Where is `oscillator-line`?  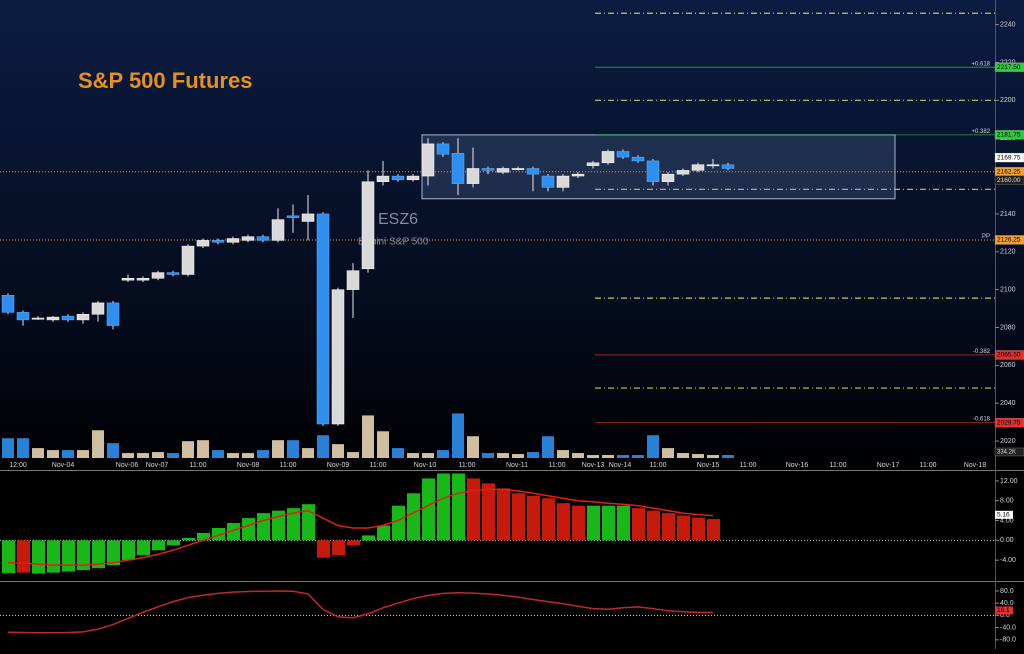 oscillator-line is located at coordinates (360, 612).